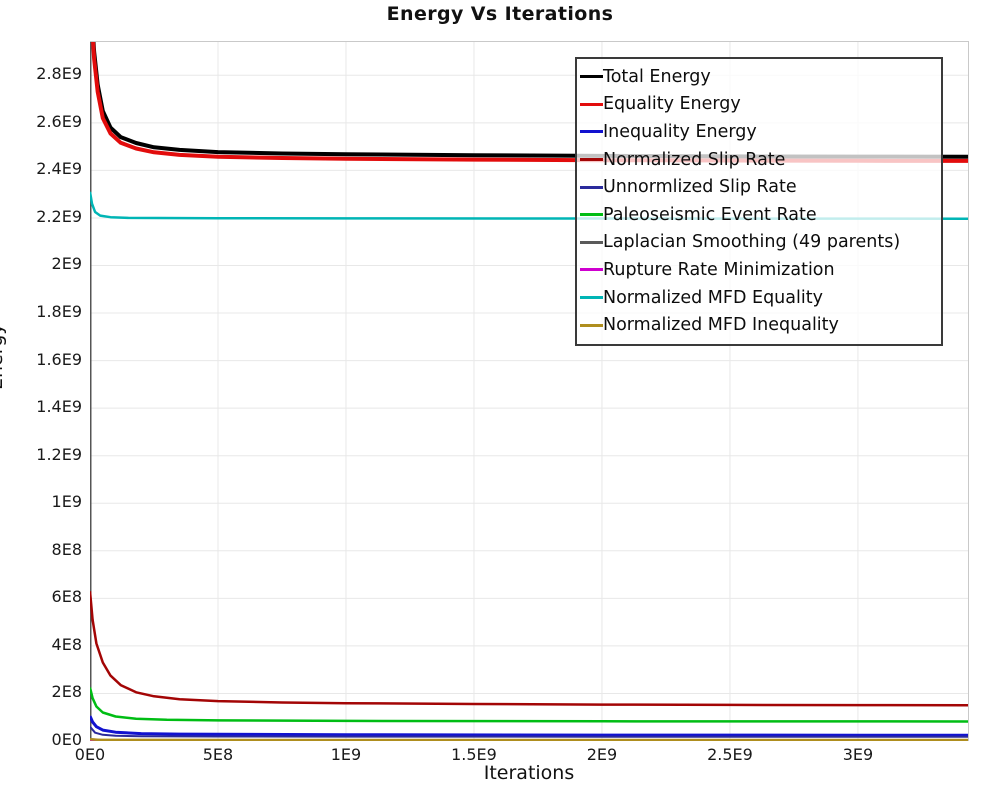 This screenshot has height=800, width=1000. What do you see at coordinates (700, 187) in the screenshot?
I see `legend-item-label: Unnormlized Slip Rate` at bounding box center [700, 187].